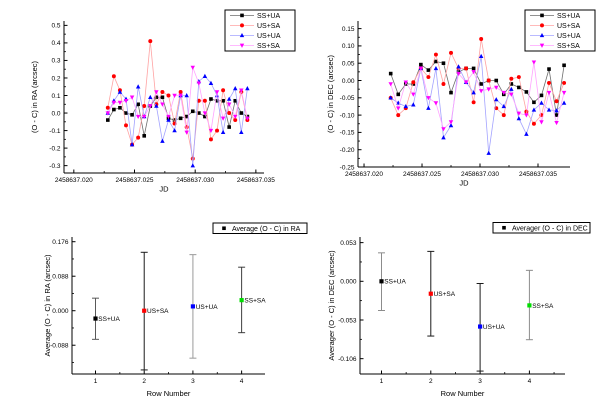  Describe the element at coordinates (260, 30) in the screenshot. I see `ra-residuals-legend: SS+UA US+SA US+UA SS+SA` at that location.